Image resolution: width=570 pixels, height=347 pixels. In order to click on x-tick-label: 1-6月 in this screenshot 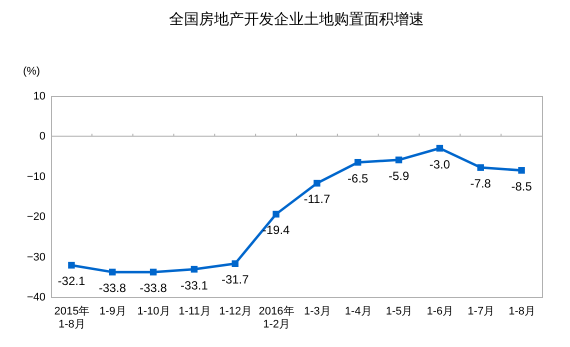, I will do `click(440, 312)`.